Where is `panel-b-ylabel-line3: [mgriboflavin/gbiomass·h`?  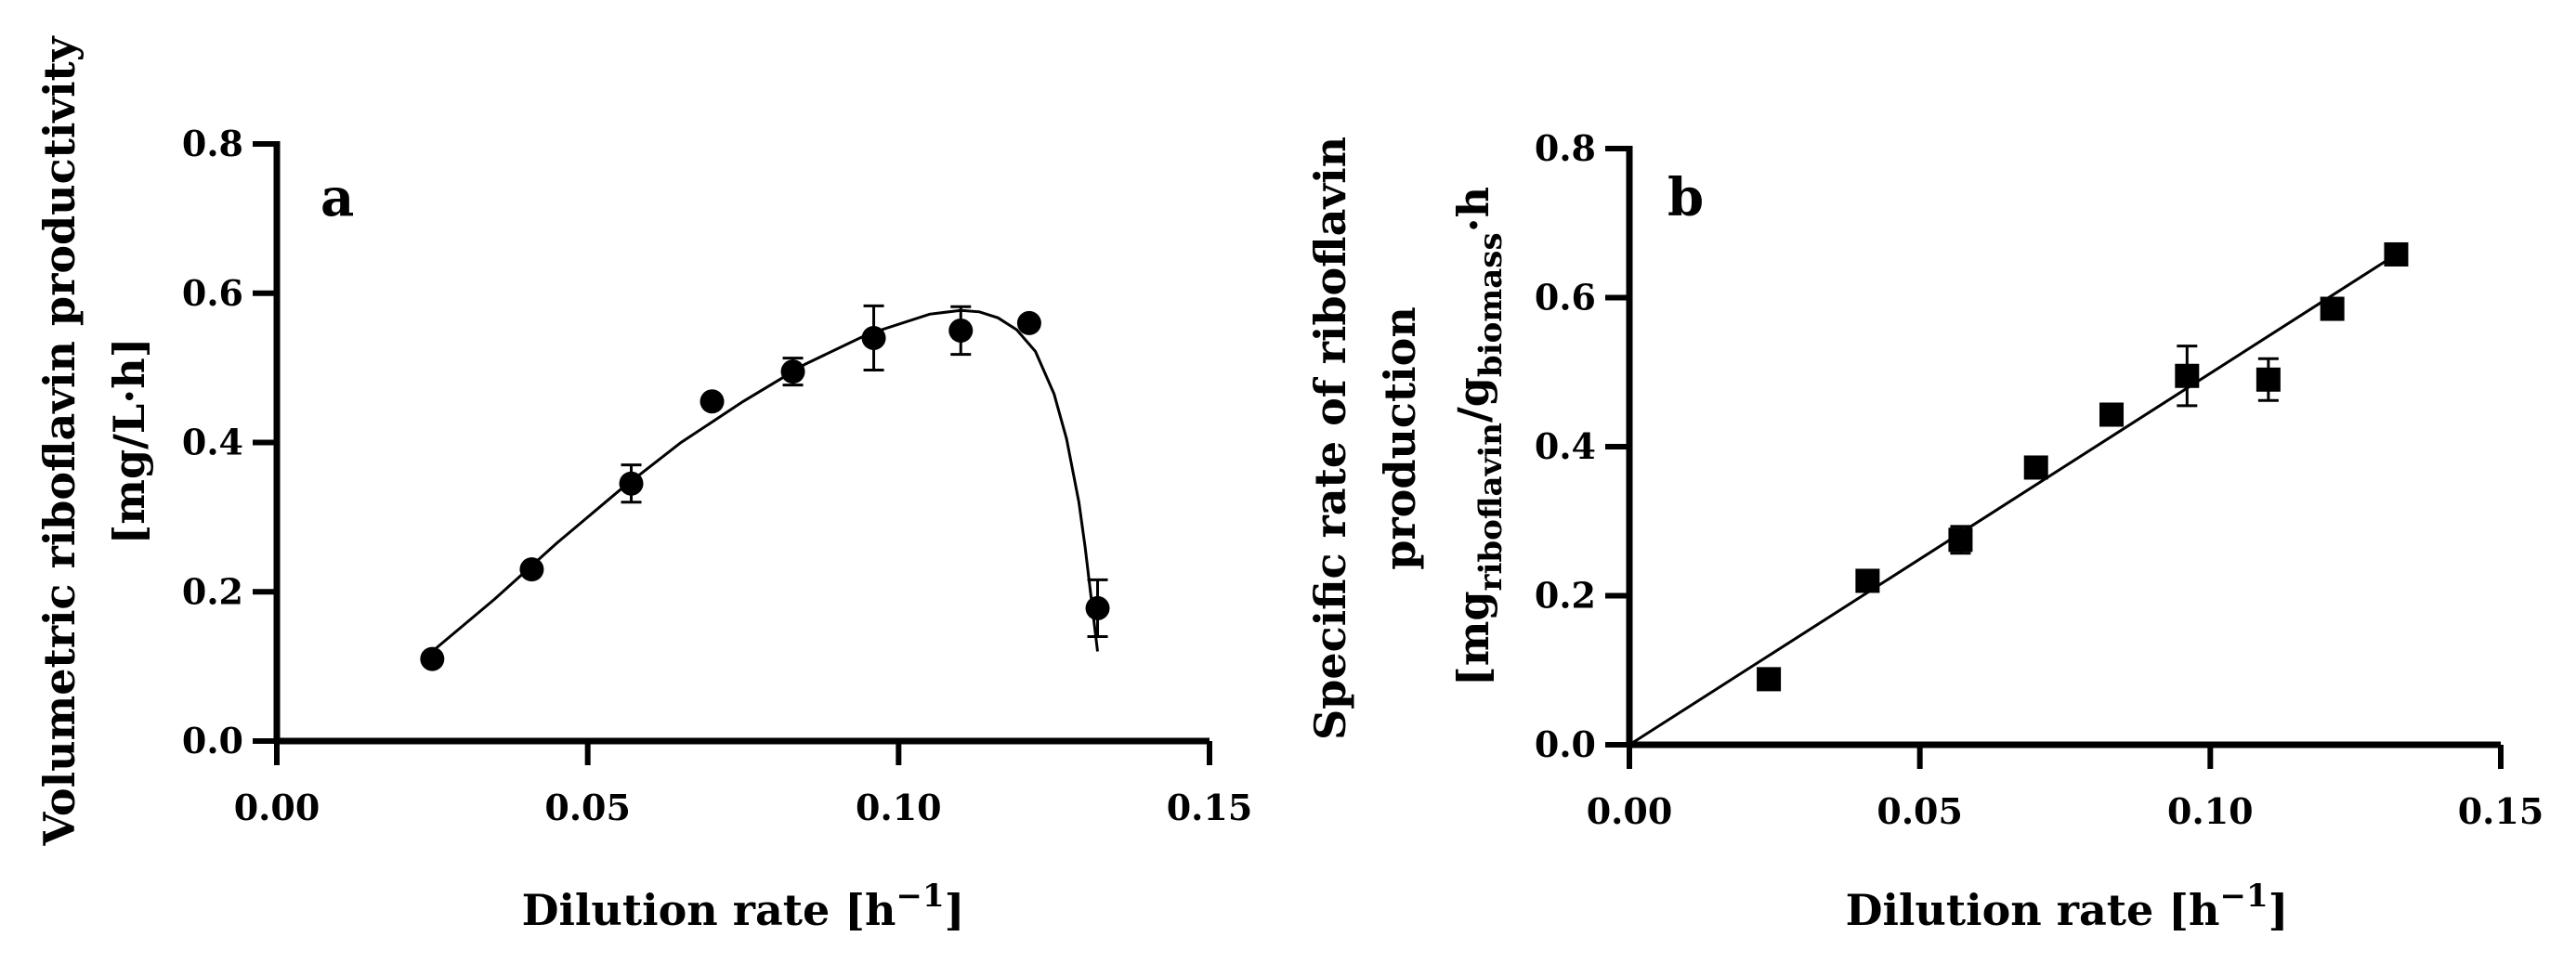 panel-b-ylabel-line3: [mgriboflavin/gbiomass·h is located at coordinates (1479, 437).